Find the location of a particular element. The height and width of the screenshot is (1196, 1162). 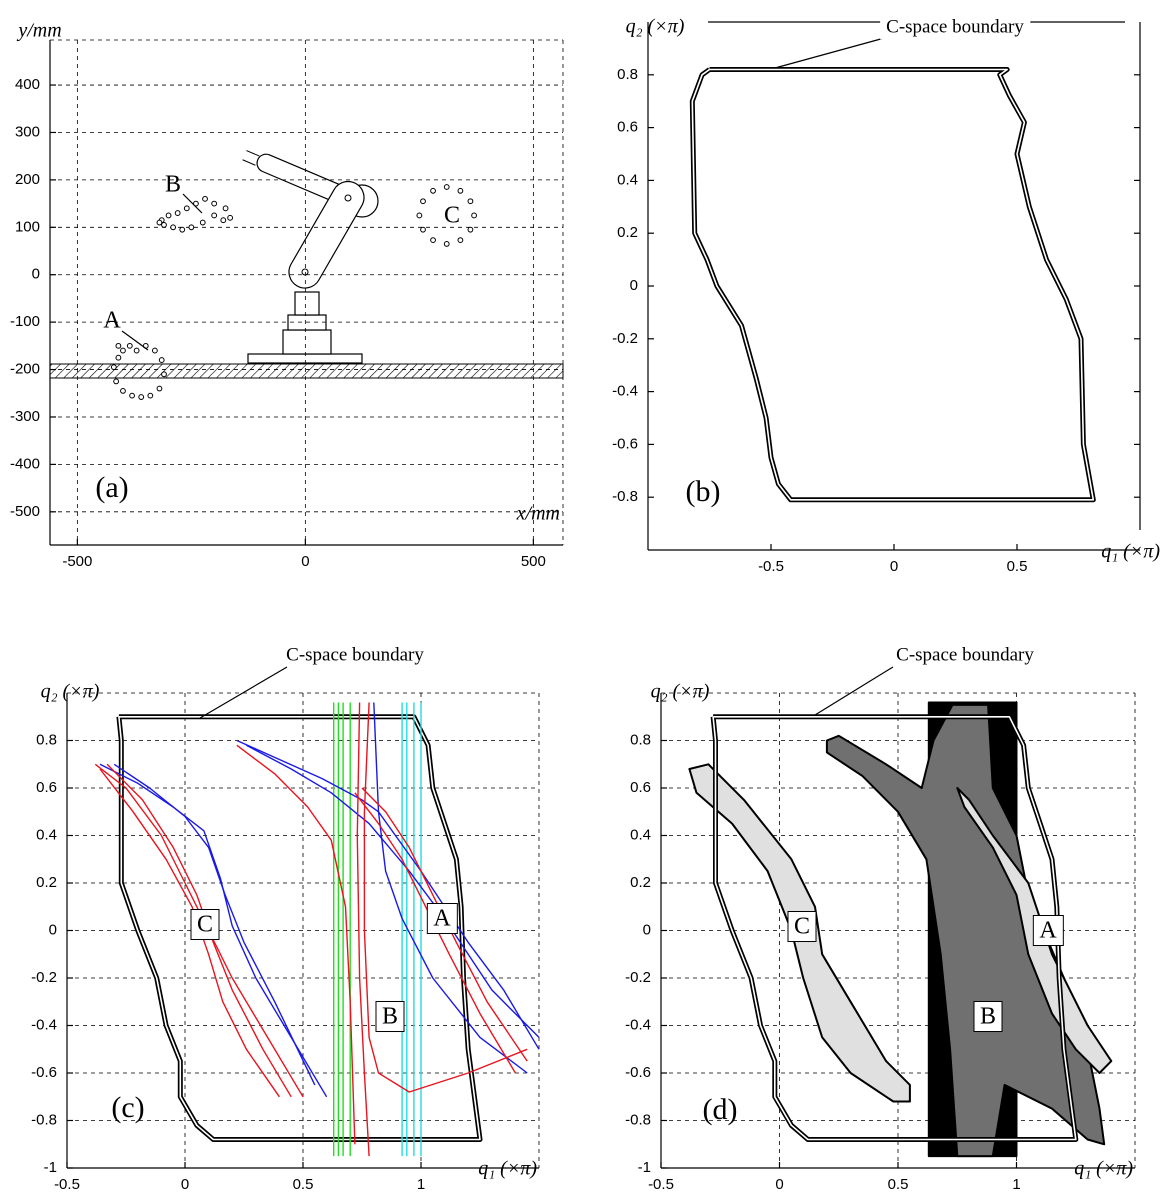

robot-sketch is located at coordinates (306, 264).